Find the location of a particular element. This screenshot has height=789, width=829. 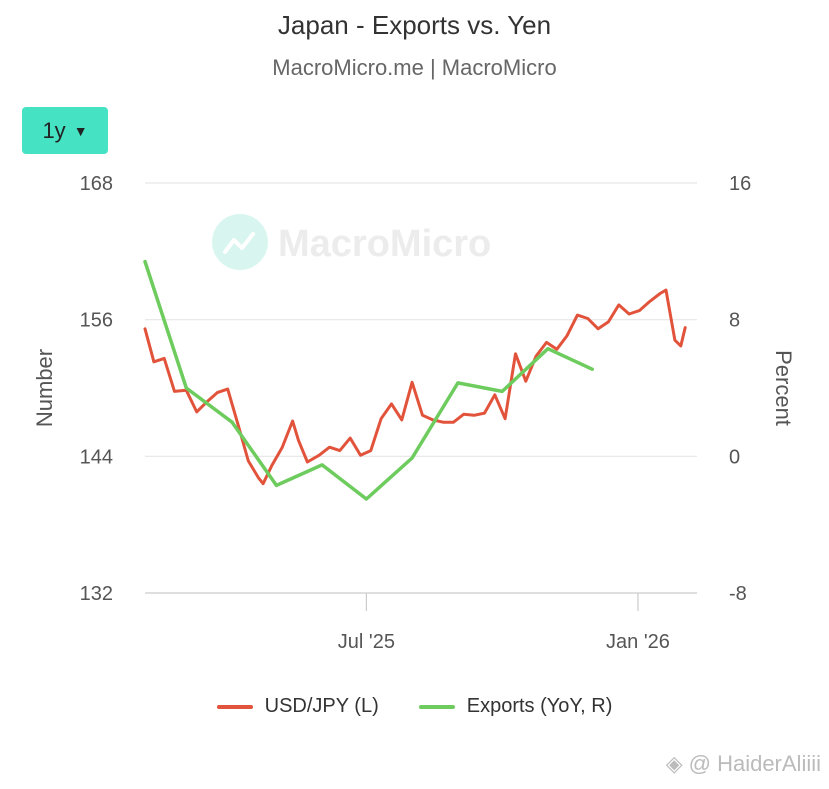

right-tick-label: 16 is located at coordinates (740, 184).